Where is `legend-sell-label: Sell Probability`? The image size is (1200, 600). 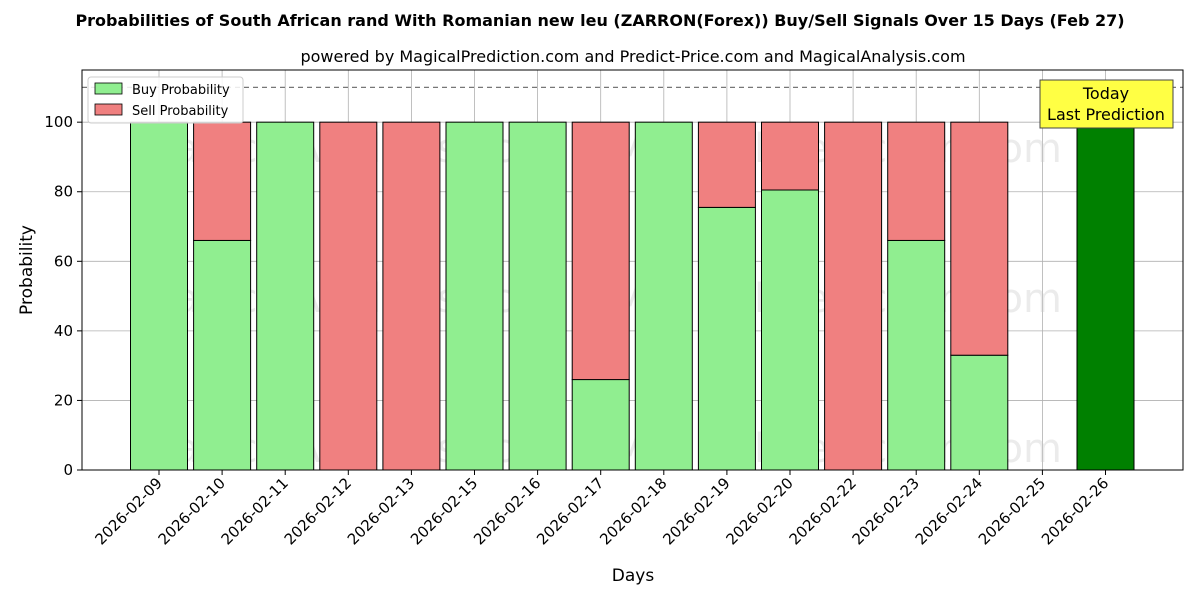
legend-sell-label: Sell Probability is located at coordinates (180, 111).